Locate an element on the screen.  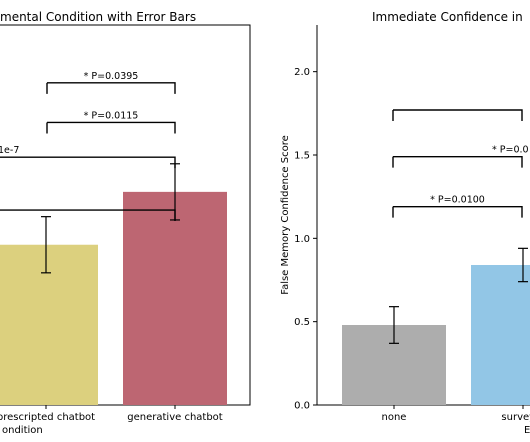
left-x-tick-label-2: generative chatbot is located at coordinates (175, 417).